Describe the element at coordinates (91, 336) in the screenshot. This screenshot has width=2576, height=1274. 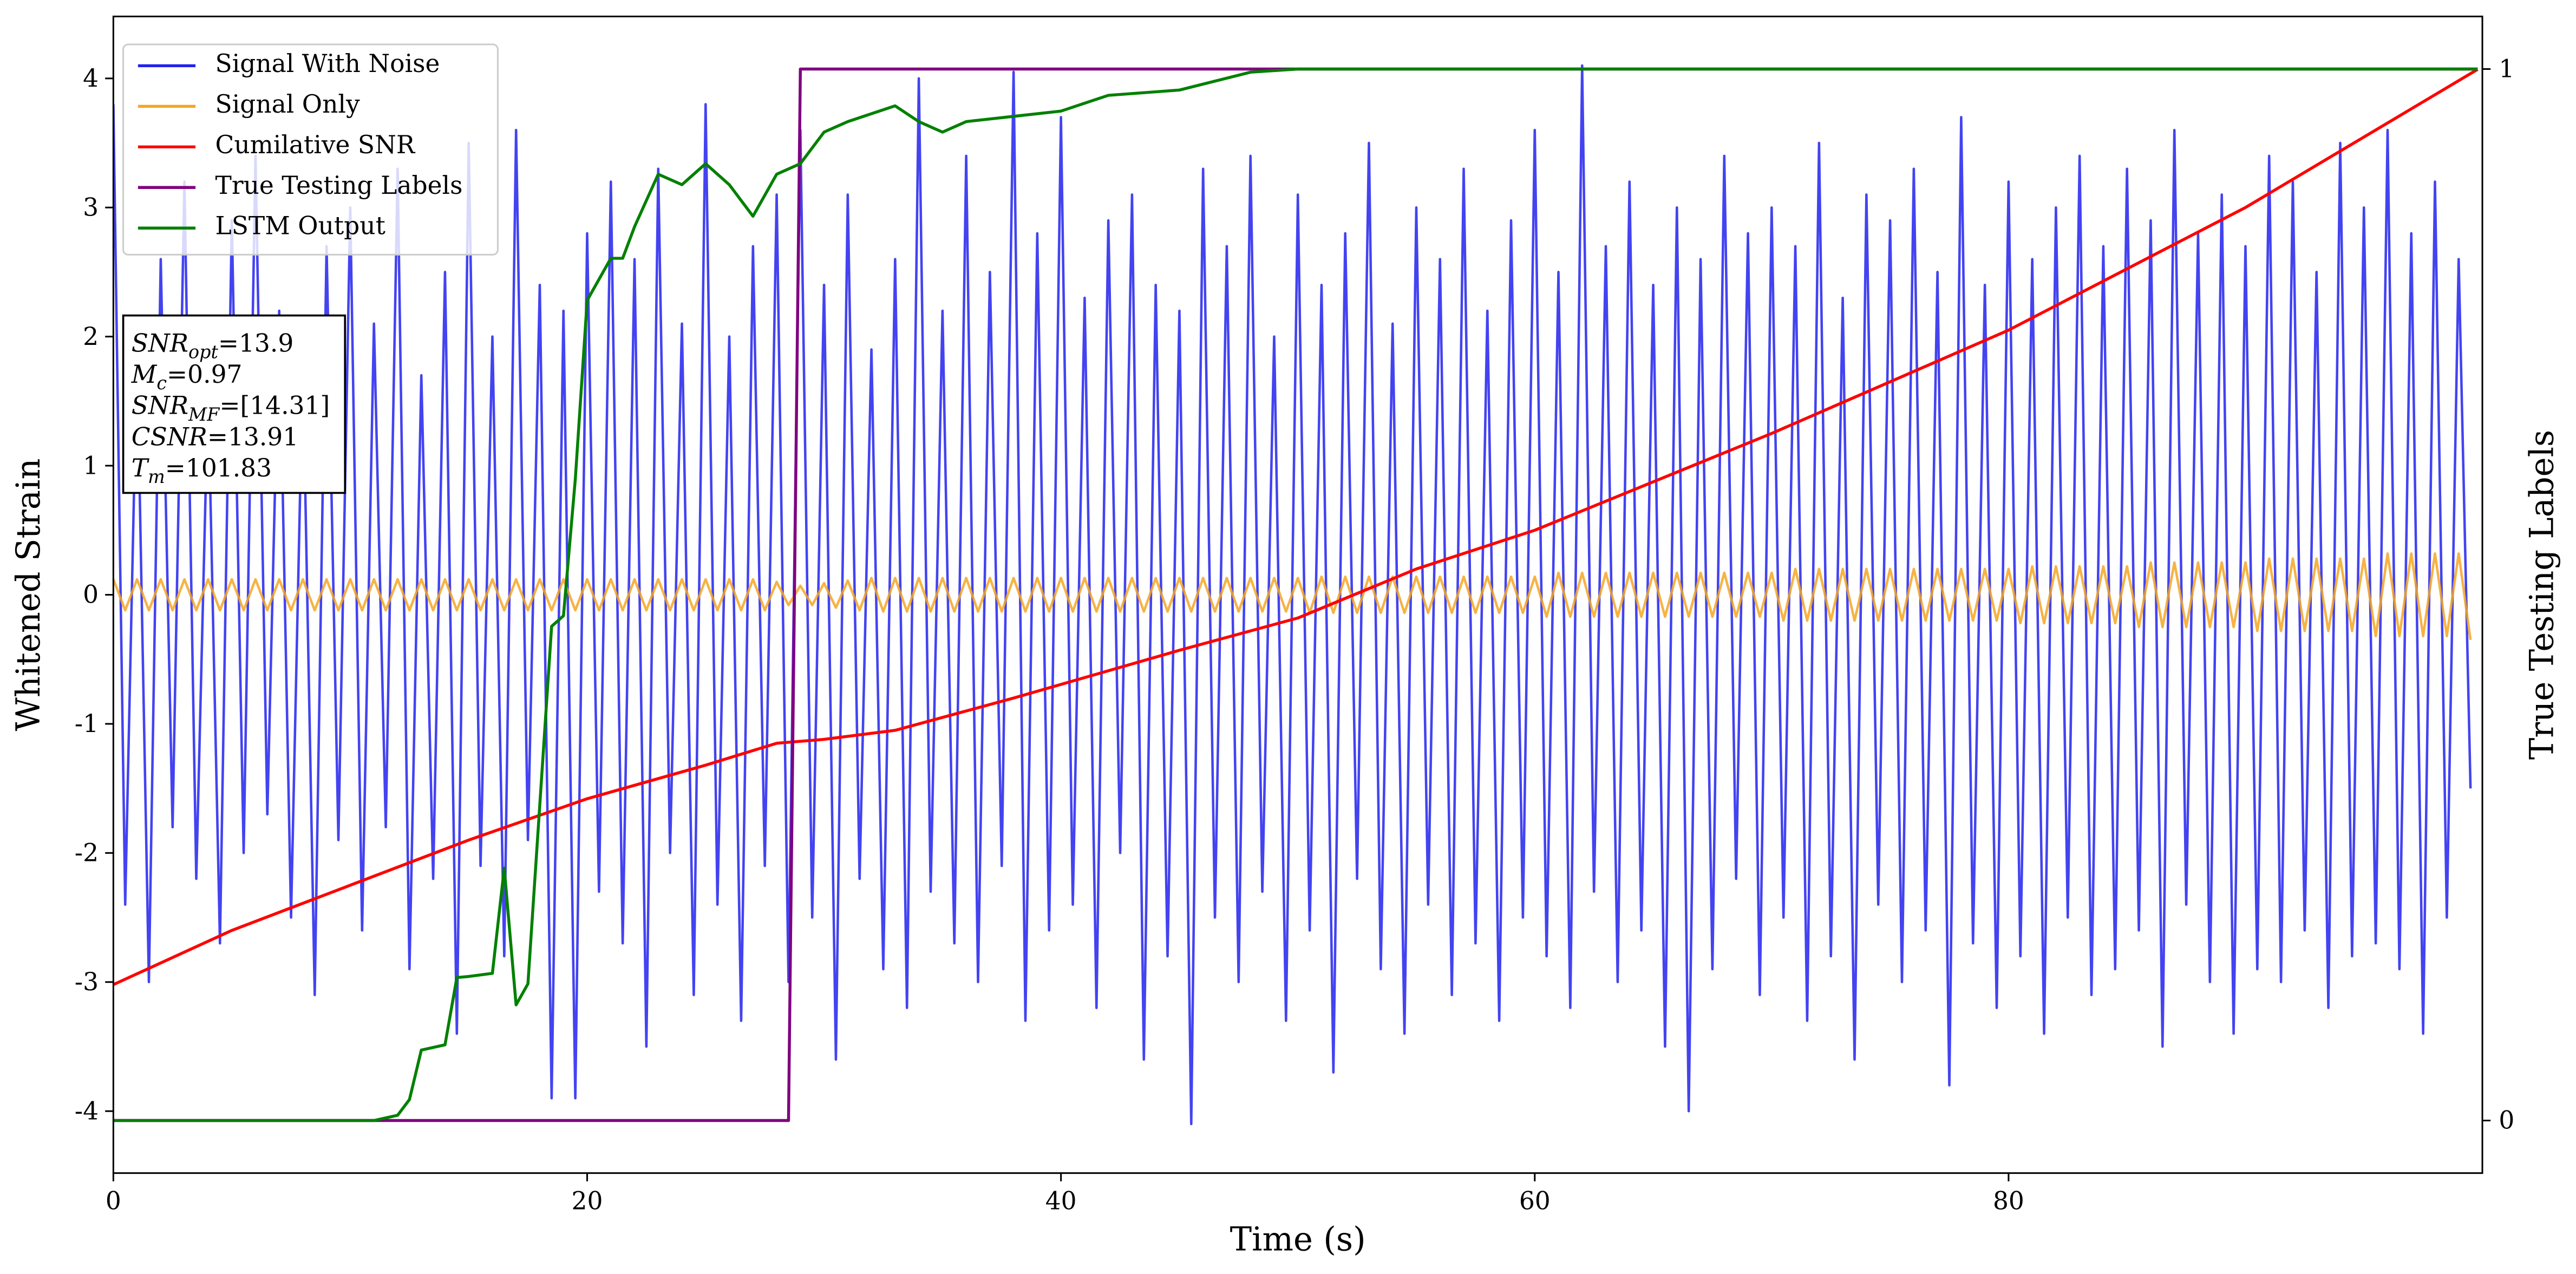
I see `y-tick-label: 2` at that location.